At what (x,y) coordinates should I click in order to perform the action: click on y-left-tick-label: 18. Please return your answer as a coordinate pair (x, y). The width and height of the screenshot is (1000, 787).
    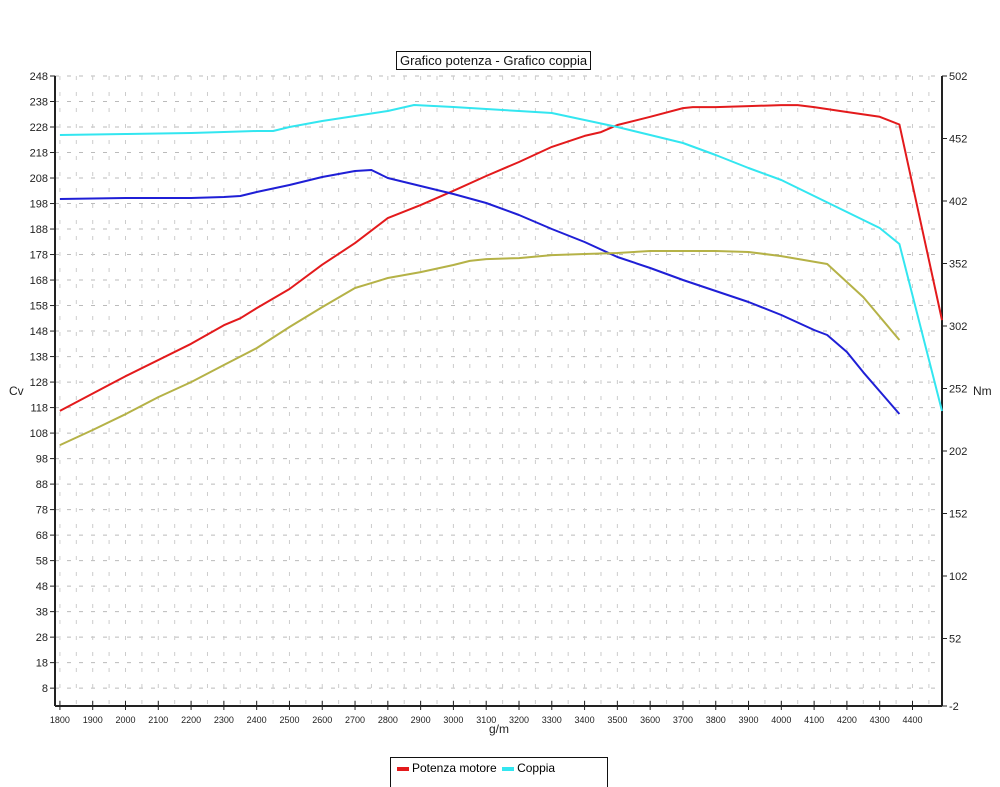
    Looking at the image, I should click on (42, 664).